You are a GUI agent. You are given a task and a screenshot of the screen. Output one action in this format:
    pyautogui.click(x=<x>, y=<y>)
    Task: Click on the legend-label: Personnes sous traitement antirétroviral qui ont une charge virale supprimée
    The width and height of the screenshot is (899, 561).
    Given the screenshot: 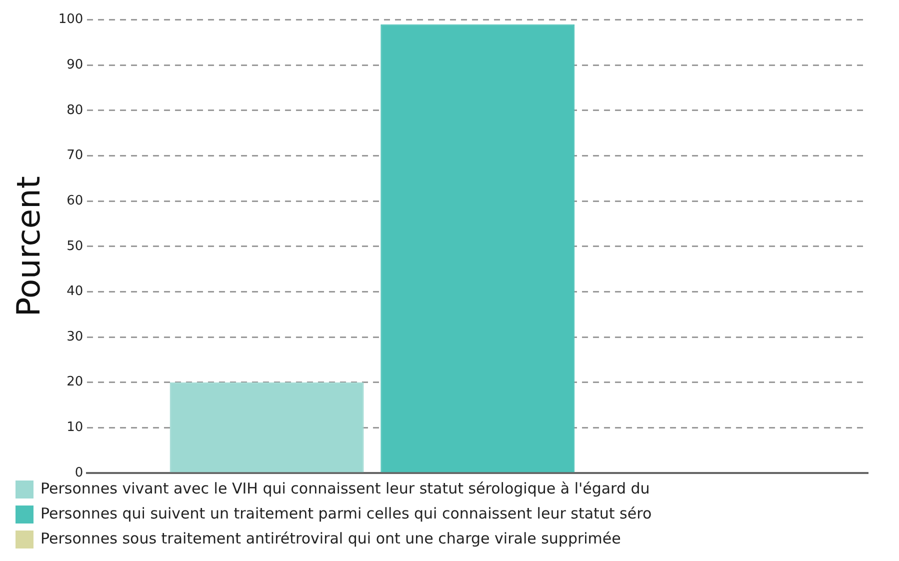 What is the action you would take?
    pyautogui.click(x=330, y=538)
    